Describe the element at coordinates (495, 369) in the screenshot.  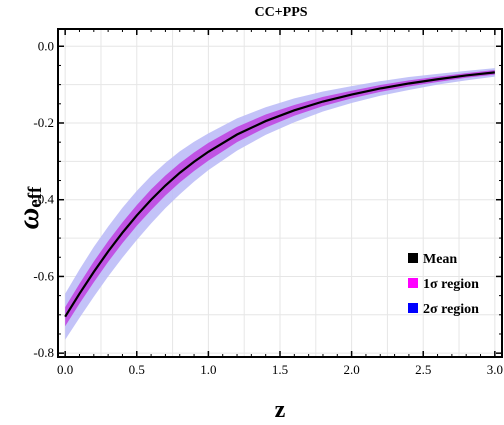
I see `x-tick-label-6: 3.0` at that location.